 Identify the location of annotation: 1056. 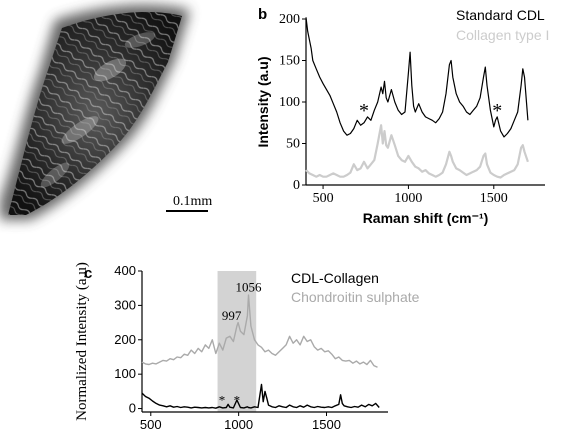
(248, 287).